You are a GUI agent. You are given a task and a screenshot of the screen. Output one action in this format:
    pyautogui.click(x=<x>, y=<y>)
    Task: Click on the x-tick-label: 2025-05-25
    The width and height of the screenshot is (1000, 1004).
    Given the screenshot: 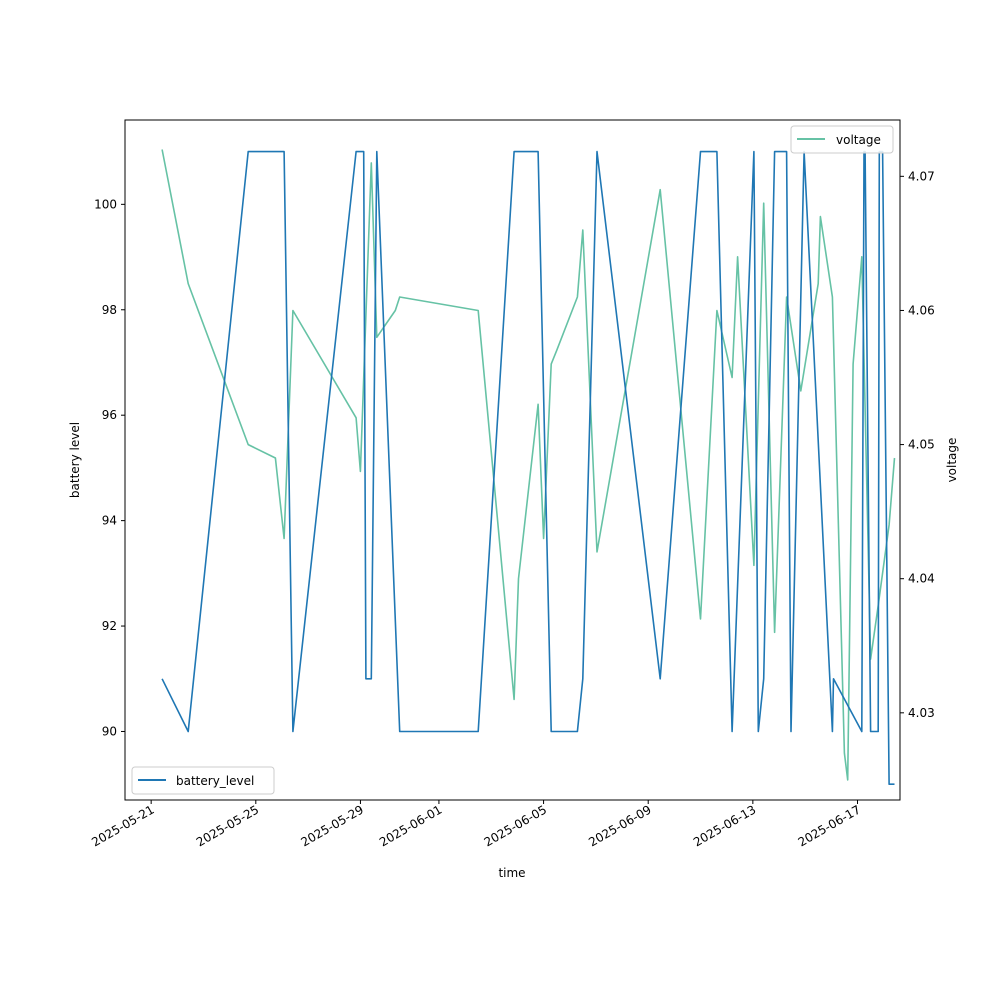 What is the action you would take?
    pyautogui.click(x=227, y=825)
    